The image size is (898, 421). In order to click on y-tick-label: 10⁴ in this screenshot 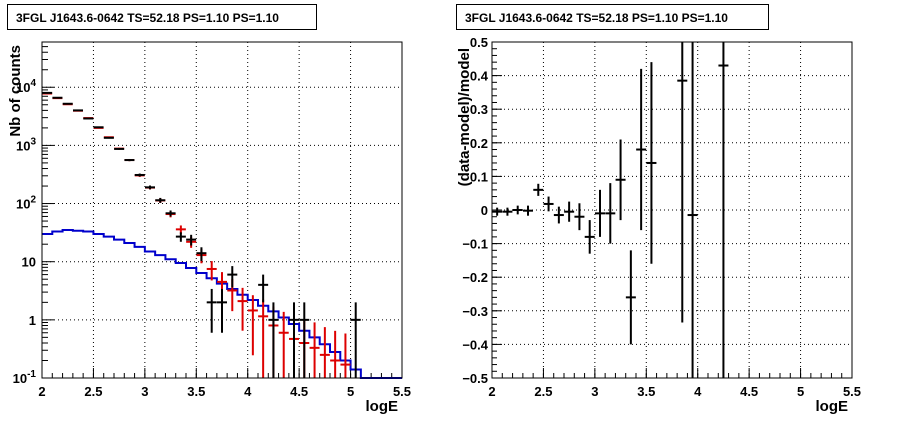, I will do `click(26, 86)`.